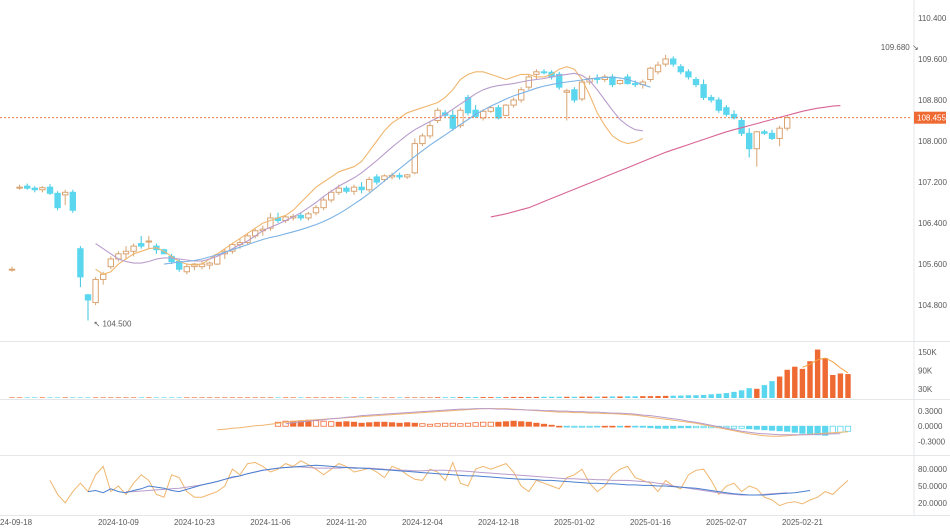  Describe the element at coordinates (932, 59) in the screenshot. I see `price-tick-label: 109.600` at that location.